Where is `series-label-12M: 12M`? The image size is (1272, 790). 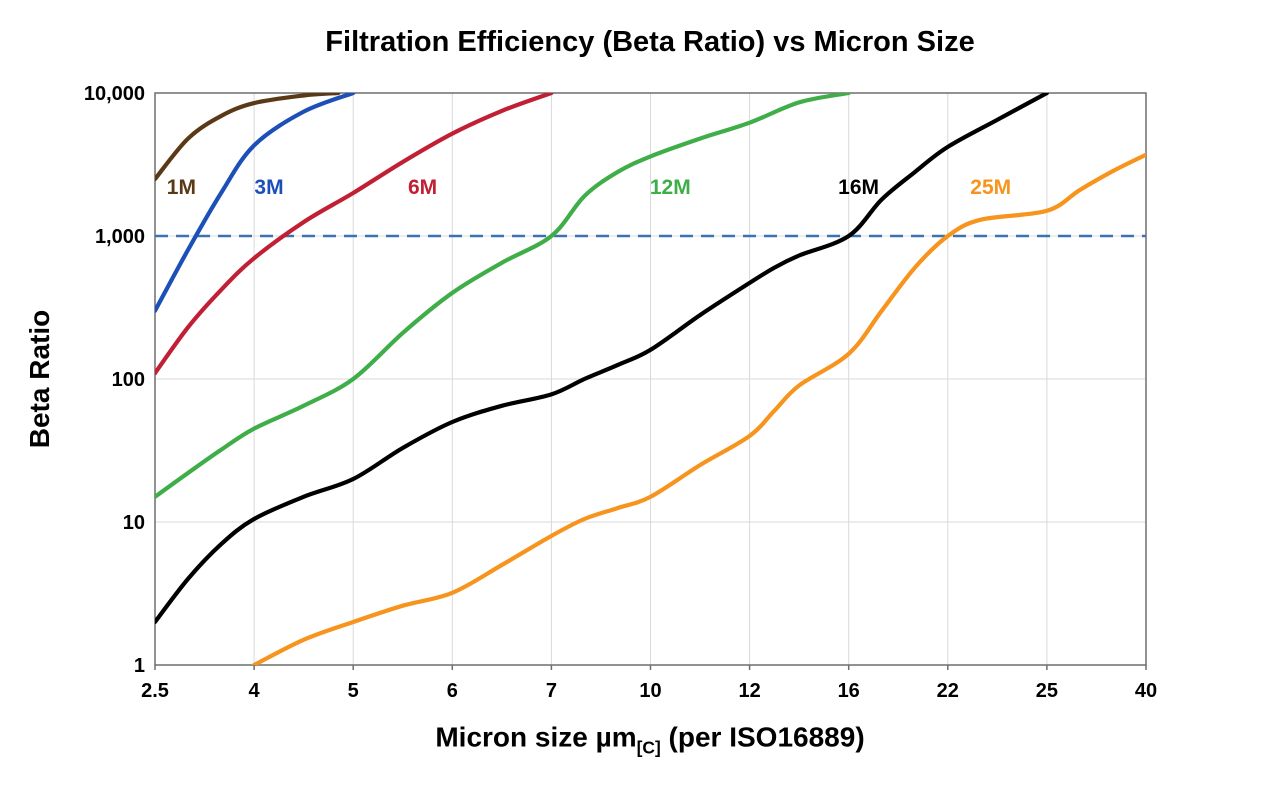
series-label-12M: 12M is located at coordinates (670, 187).